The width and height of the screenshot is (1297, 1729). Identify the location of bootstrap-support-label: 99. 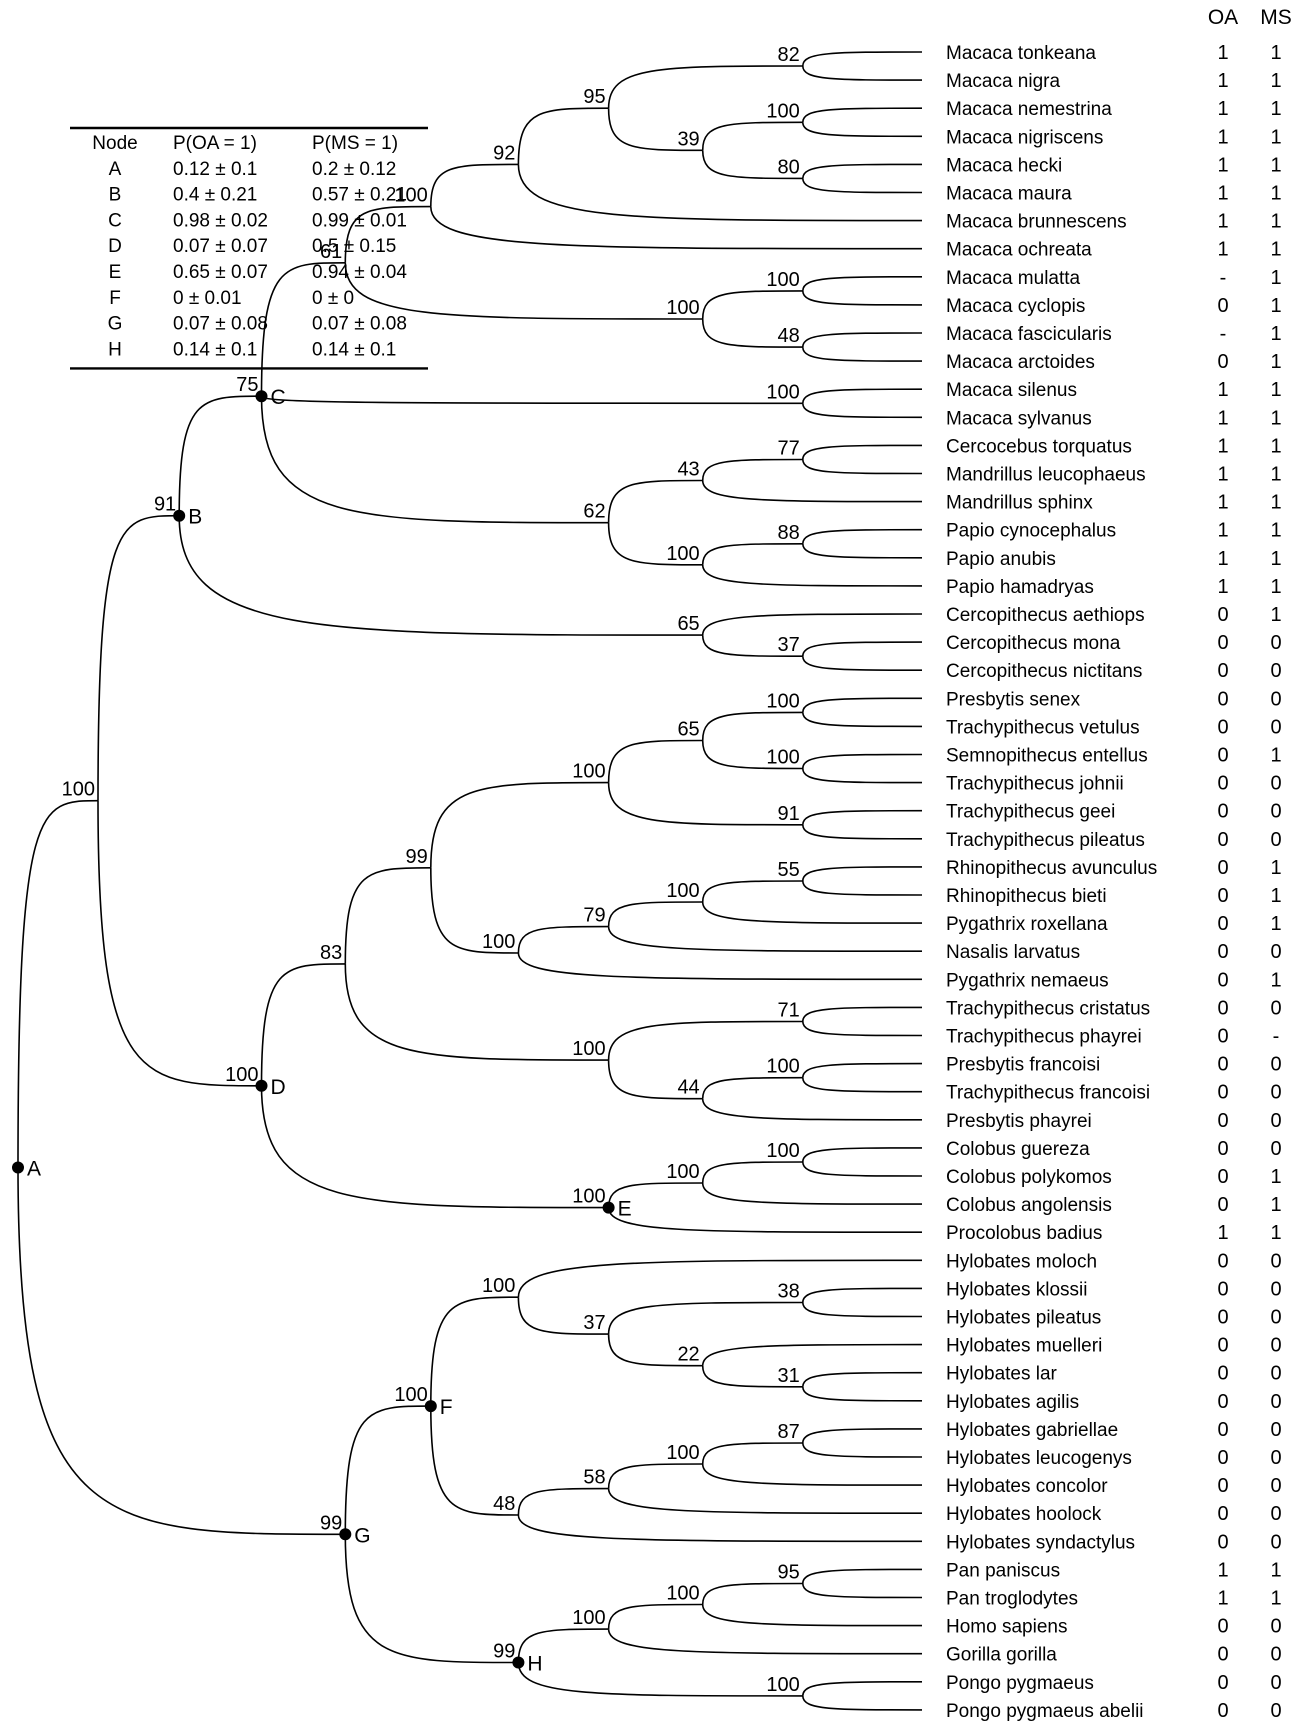
(417, 857).